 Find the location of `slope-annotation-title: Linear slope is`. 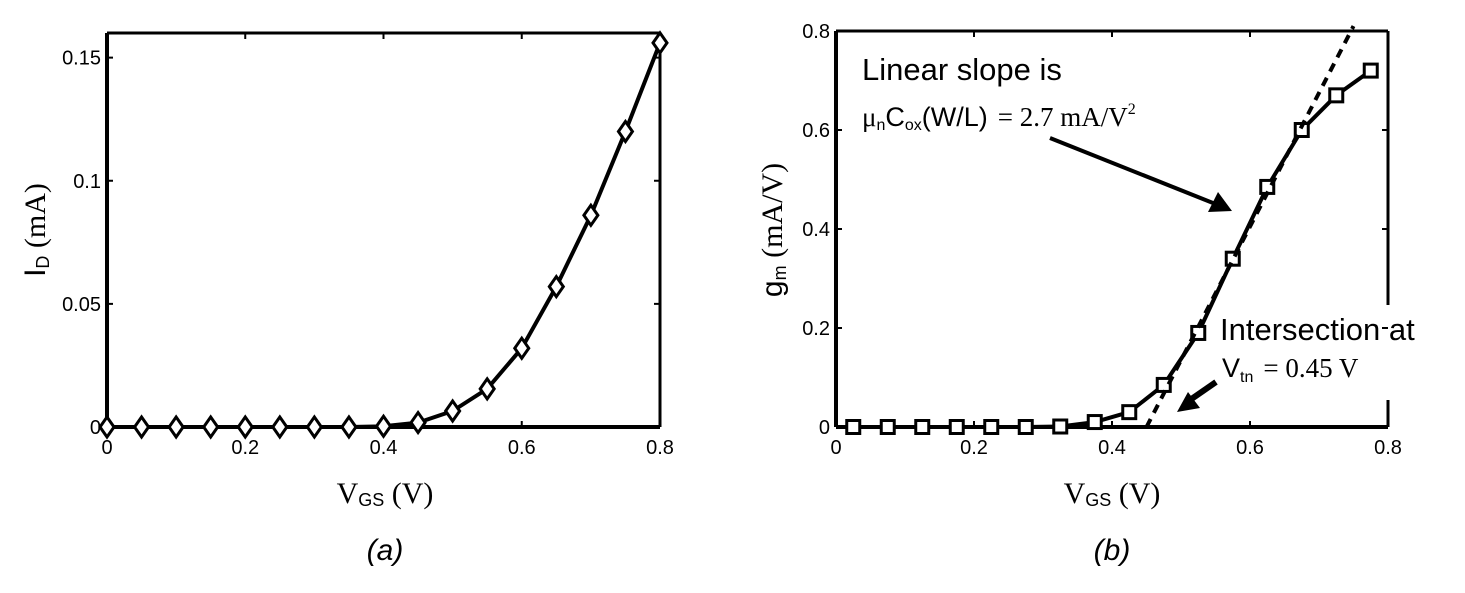

slope-annotation-title: Linear slope is is located at coordinates (962, 69).